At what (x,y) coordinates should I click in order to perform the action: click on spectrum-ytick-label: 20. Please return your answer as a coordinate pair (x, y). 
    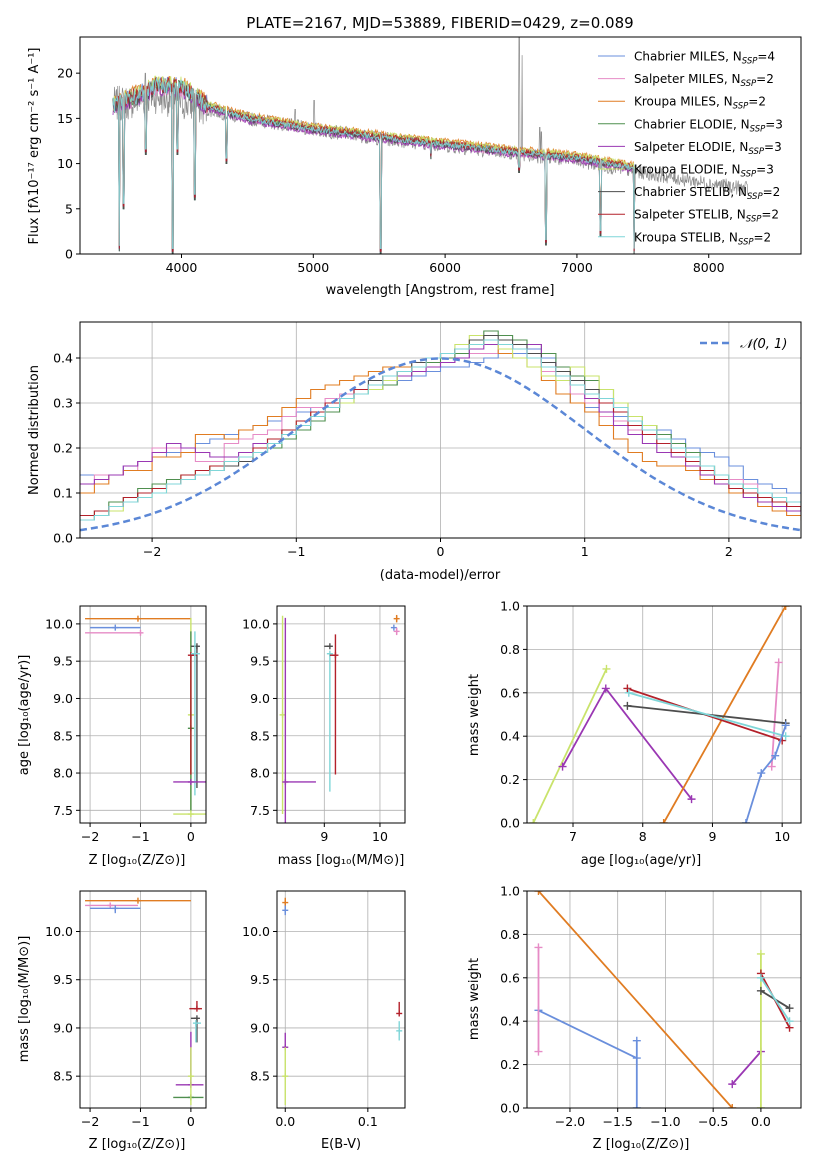
    Looking at the image, I should click on (65, 73).